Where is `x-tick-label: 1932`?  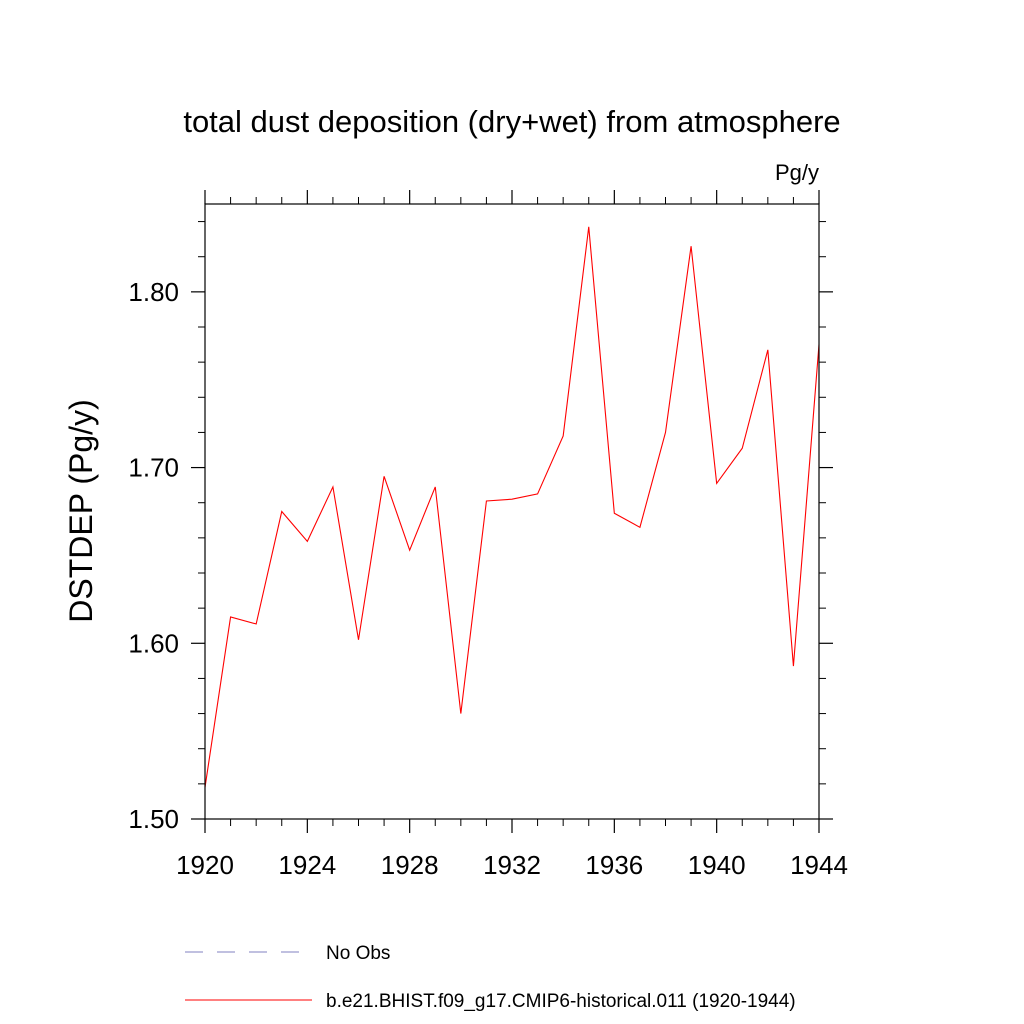 x-tick-label: 1932 is located at coordinates (512, 865).